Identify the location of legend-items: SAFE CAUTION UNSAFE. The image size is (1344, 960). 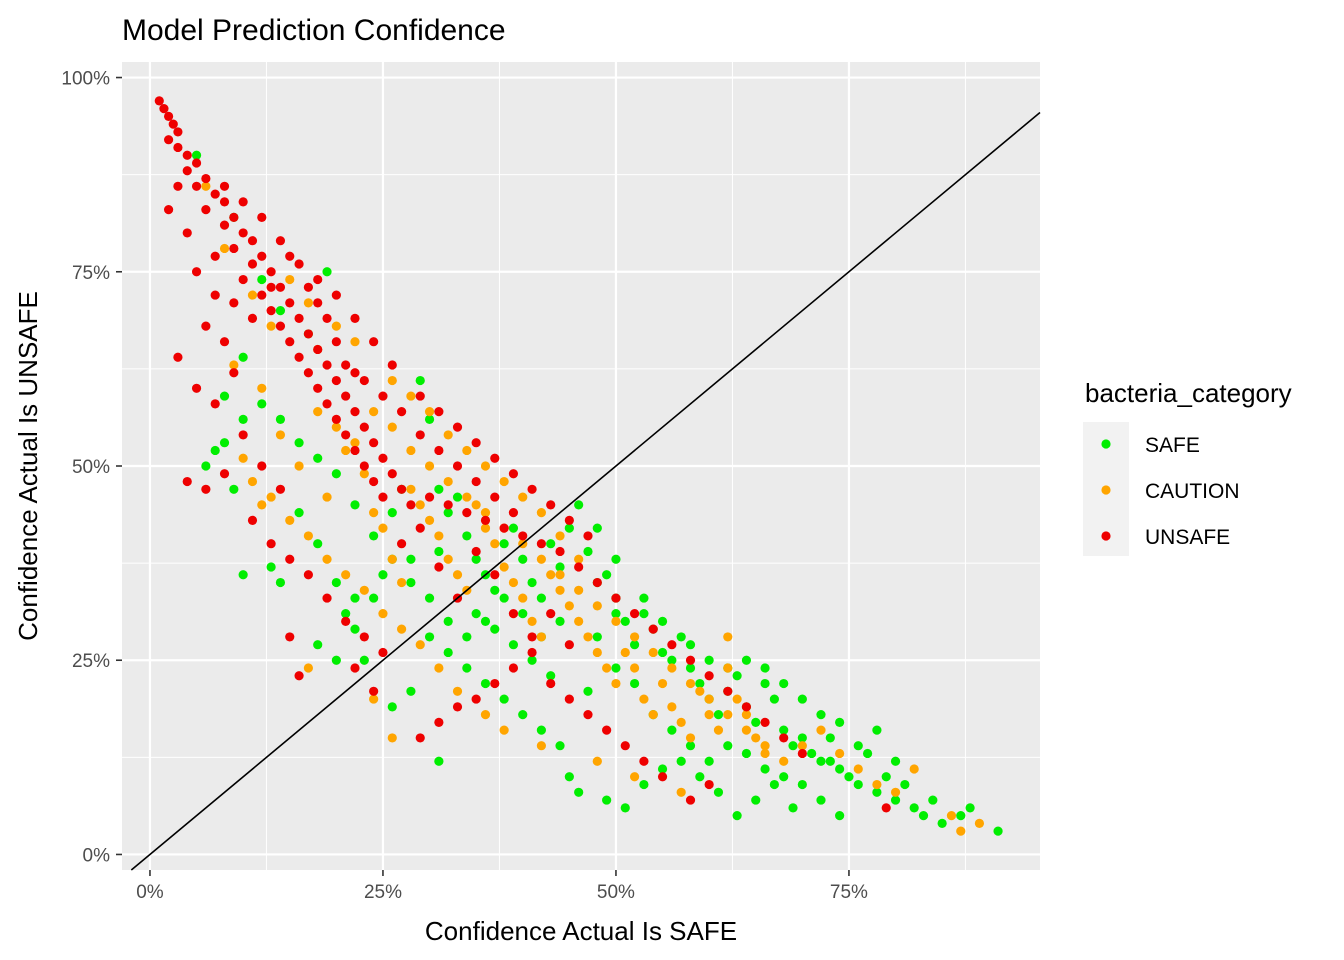
(1170, 491).